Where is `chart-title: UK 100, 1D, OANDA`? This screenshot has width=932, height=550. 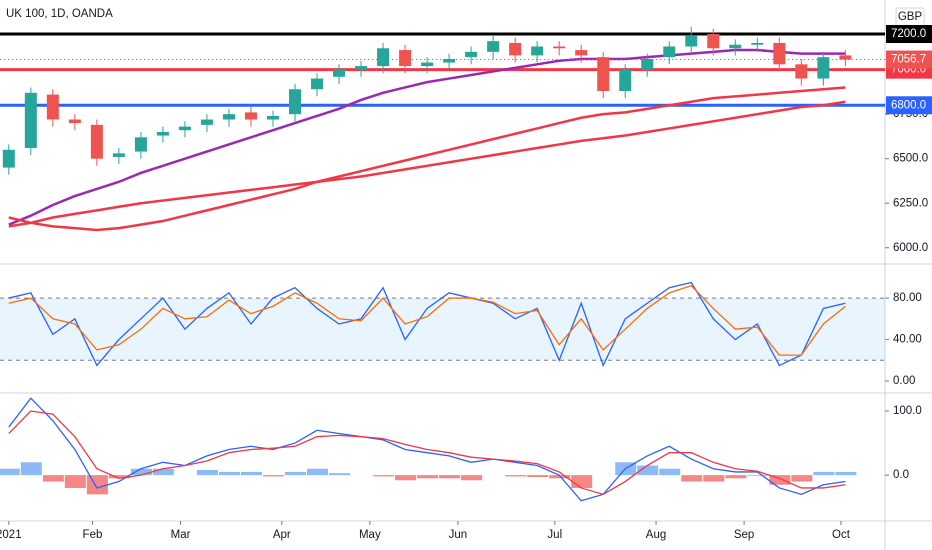 chart-title: UK 100, 1D, OANDA is located at coordinates (59, 14).